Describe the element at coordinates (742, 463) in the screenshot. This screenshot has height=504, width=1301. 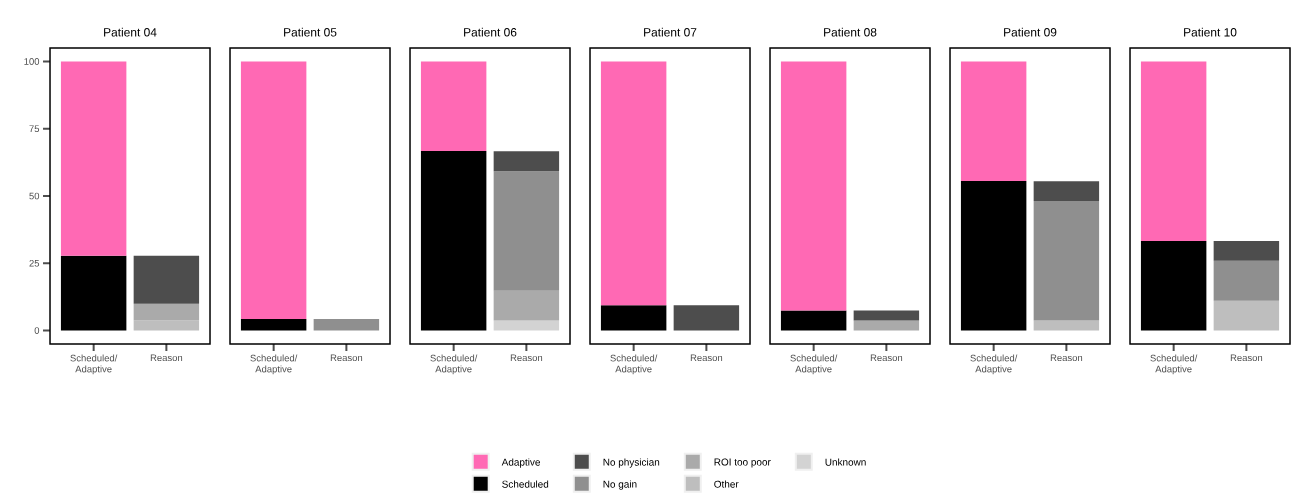
I see `legend-label: ROI too poor` at that location.